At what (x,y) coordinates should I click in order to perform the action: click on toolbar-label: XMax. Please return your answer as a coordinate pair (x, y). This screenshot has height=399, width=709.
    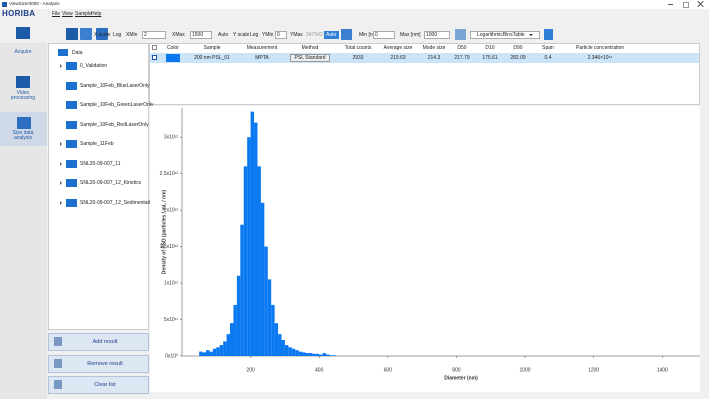
    Looking at the image, I should click on (178, 35).